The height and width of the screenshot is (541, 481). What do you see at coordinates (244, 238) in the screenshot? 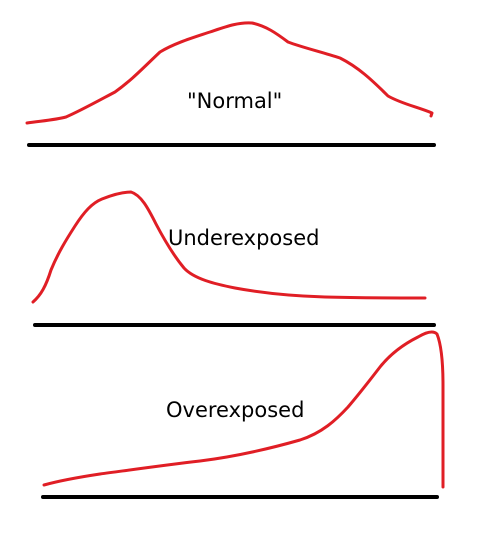
I see `underexposed-label: Underexposed` at bounding box center [244, 238].